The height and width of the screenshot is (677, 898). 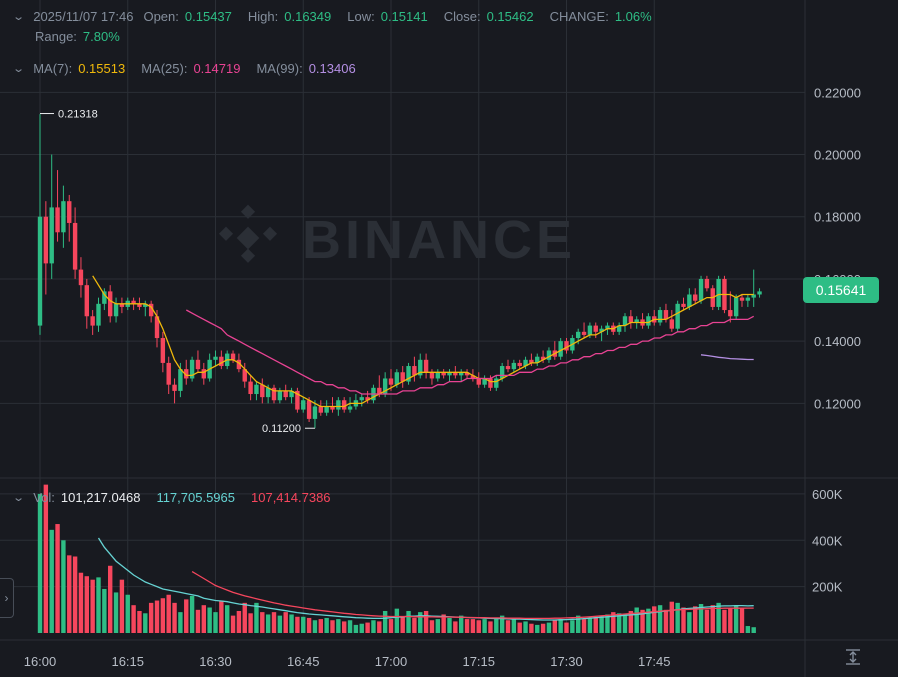 What do you see at coordinates (279, 68) in the screenshot?
I see `ma99-label: MA(99):` at bounding box center [279, 68].